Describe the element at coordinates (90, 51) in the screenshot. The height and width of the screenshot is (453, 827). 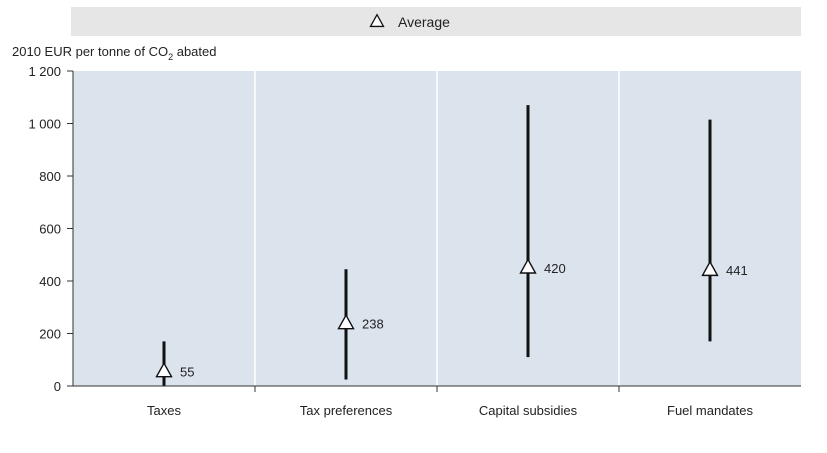
I see `y-axis-label-main: 2010 EUR per tonne of CO` at that location.